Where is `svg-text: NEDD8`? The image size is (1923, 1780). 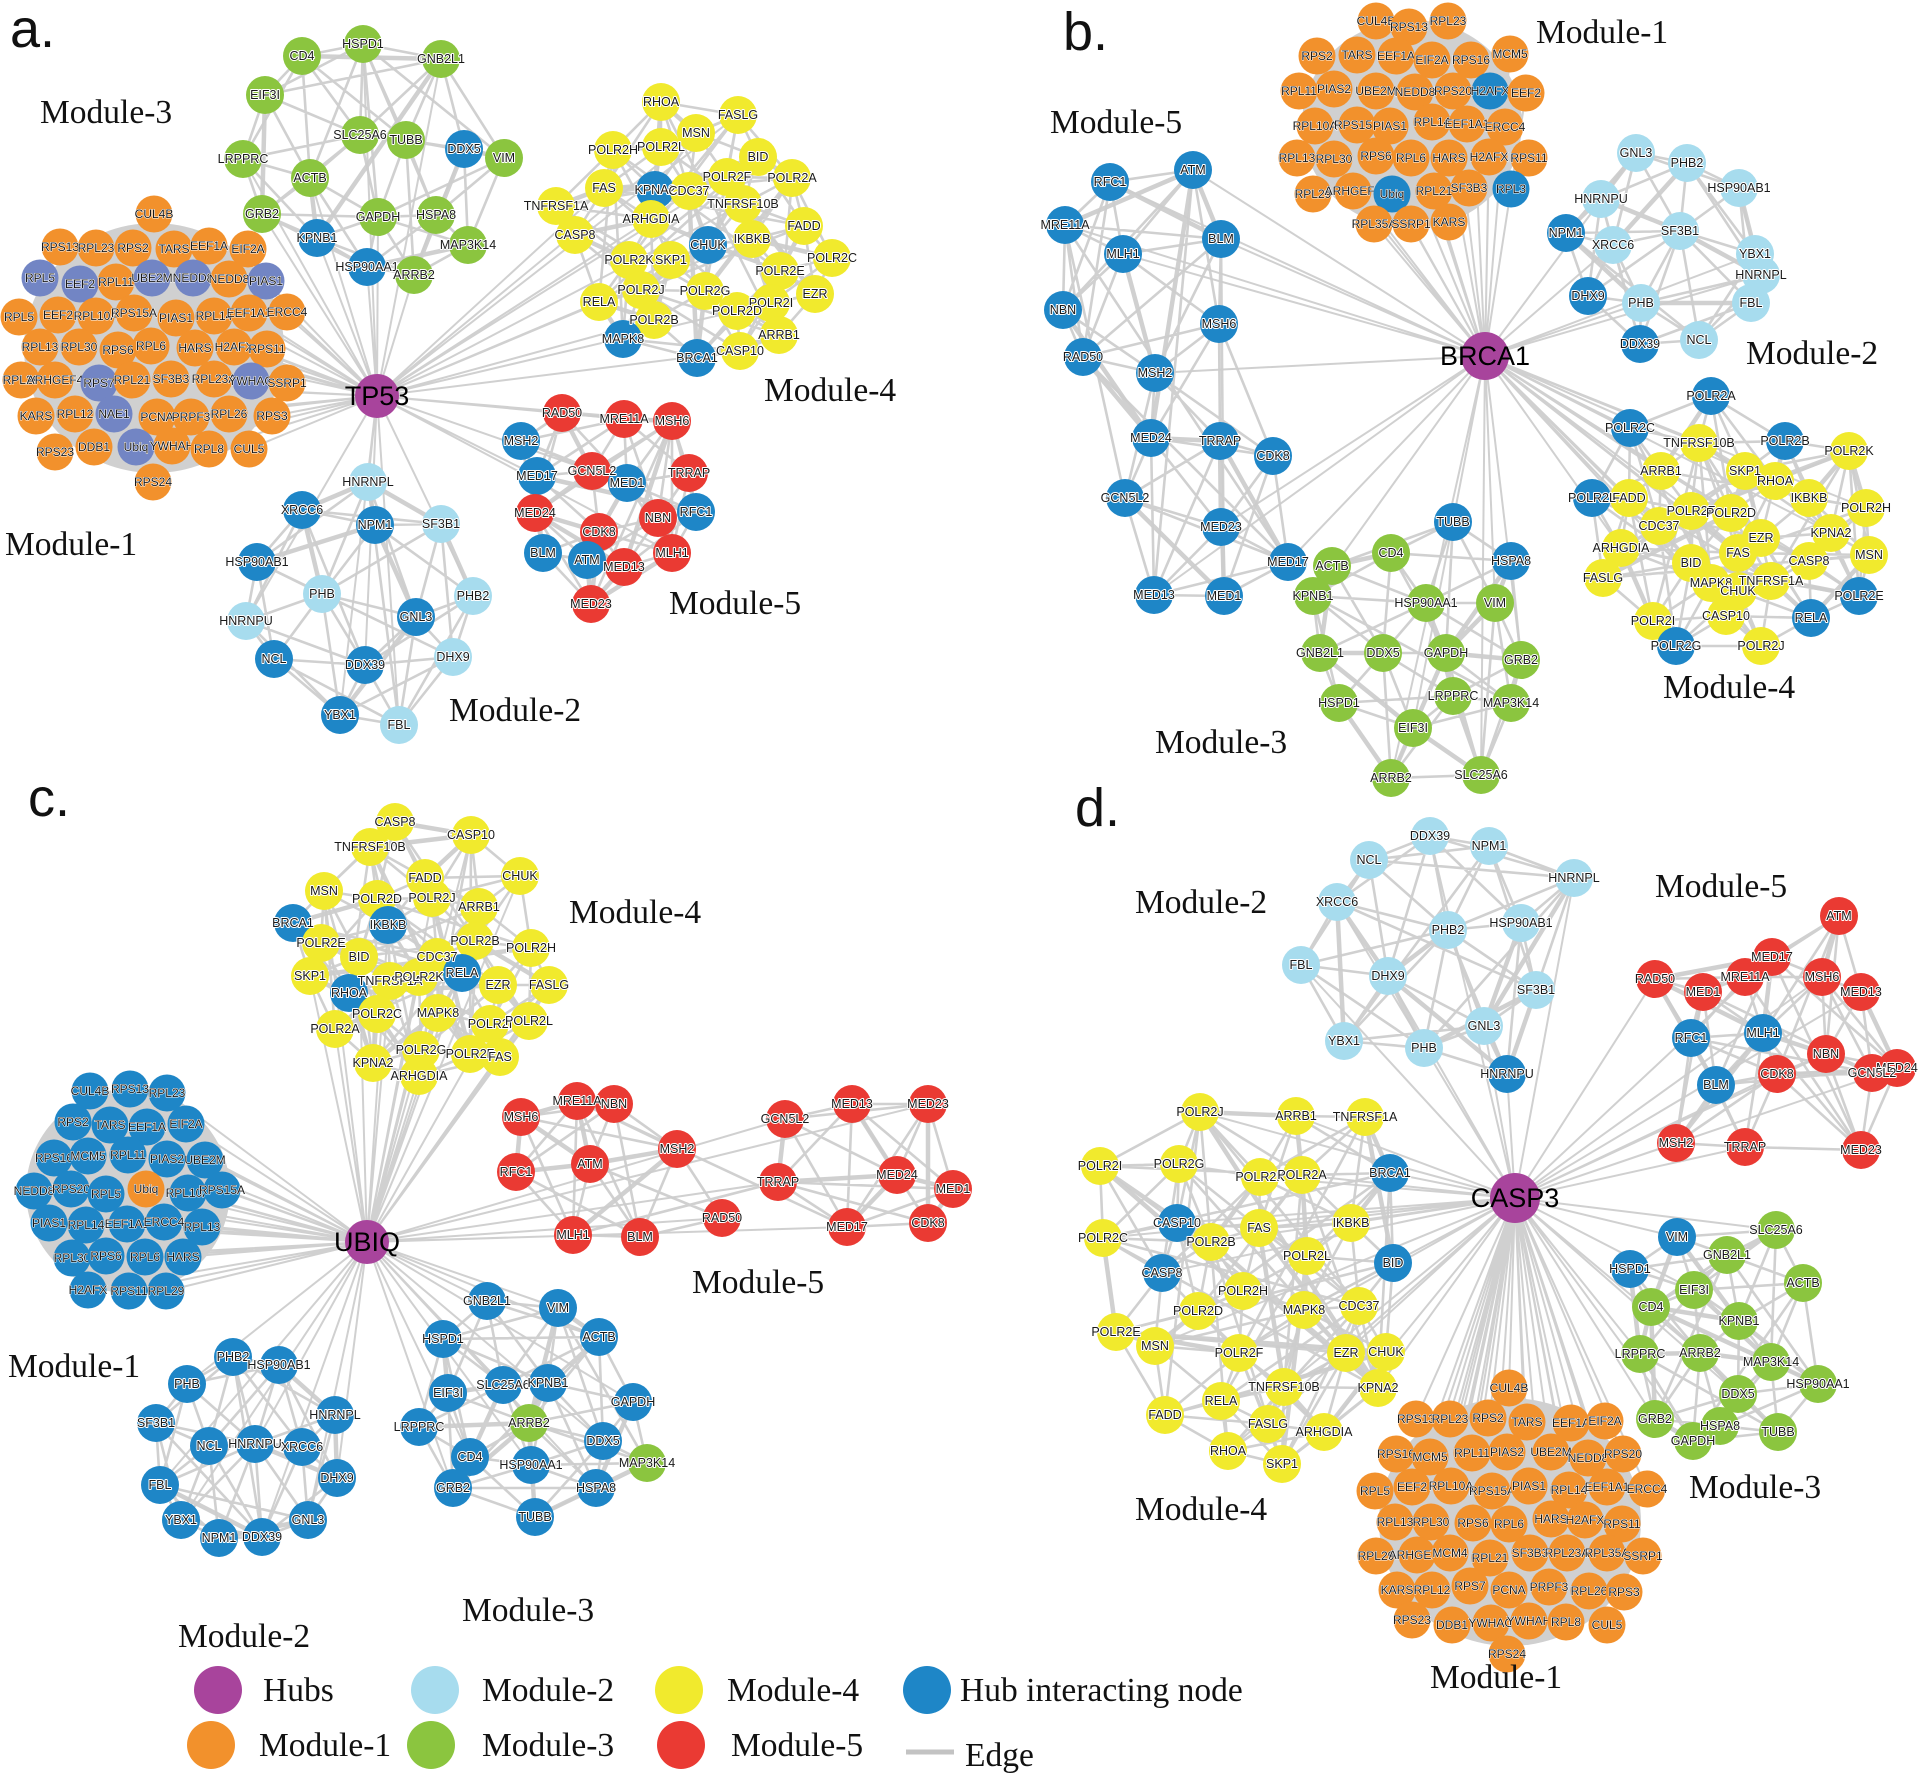
svg-text: NEDD8 is located at coordinates (229, 279).